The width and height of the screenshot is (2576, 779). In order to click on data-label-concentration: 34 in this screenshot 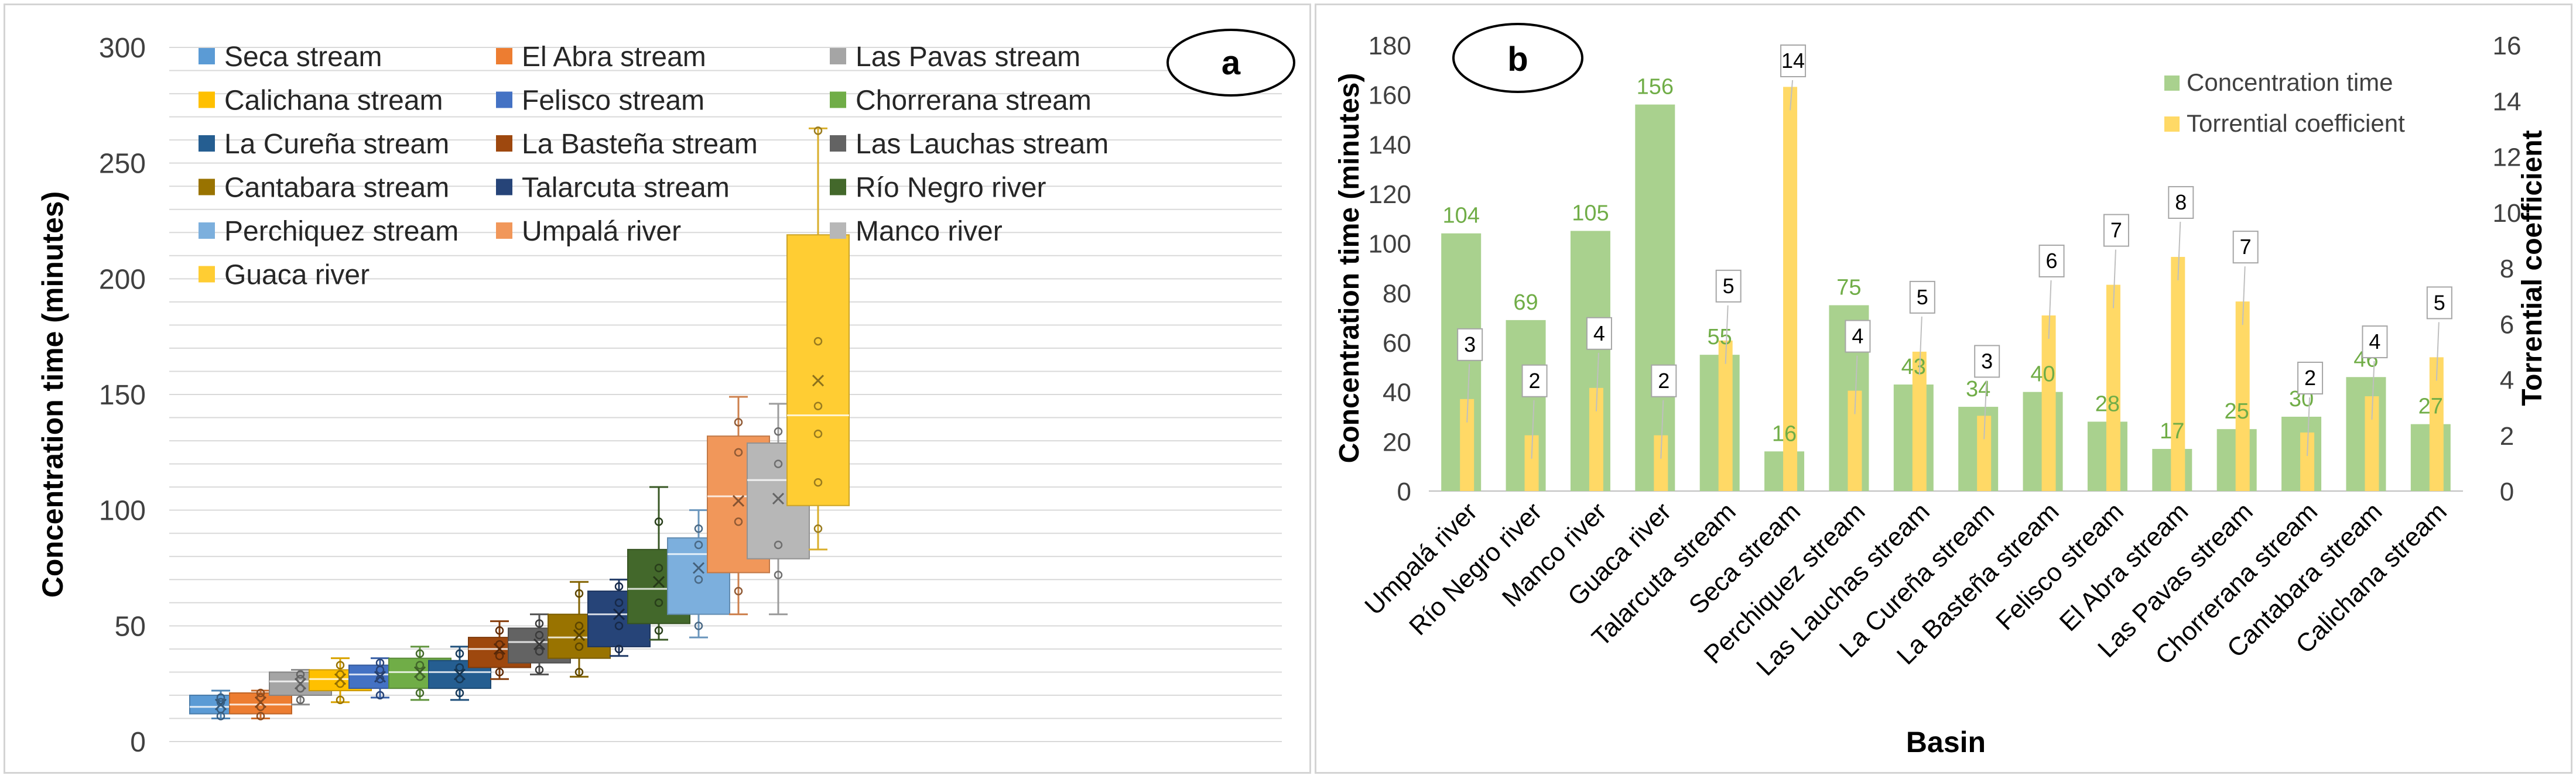, I will do `click(1978, 389)`.